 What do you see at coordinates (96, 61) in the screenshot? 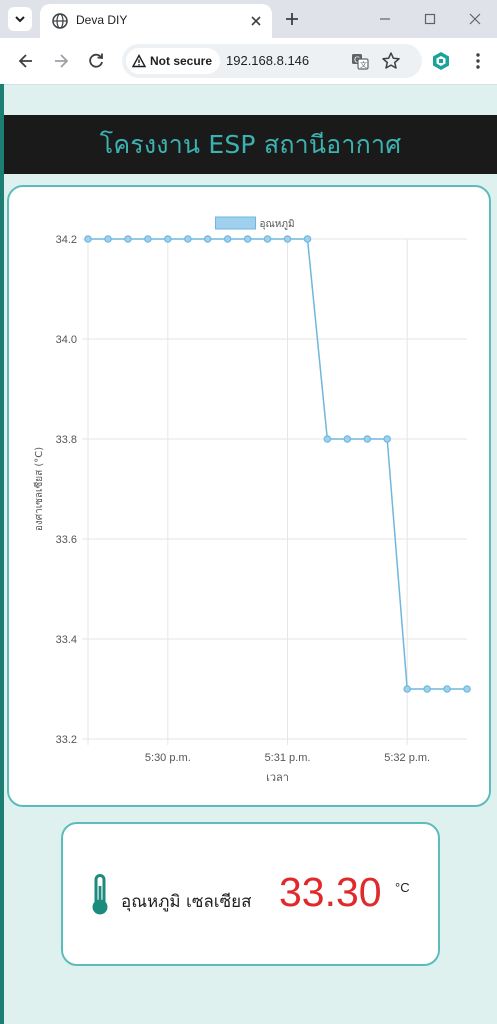
I see `reload-icon` at bounding box center [96, 61].